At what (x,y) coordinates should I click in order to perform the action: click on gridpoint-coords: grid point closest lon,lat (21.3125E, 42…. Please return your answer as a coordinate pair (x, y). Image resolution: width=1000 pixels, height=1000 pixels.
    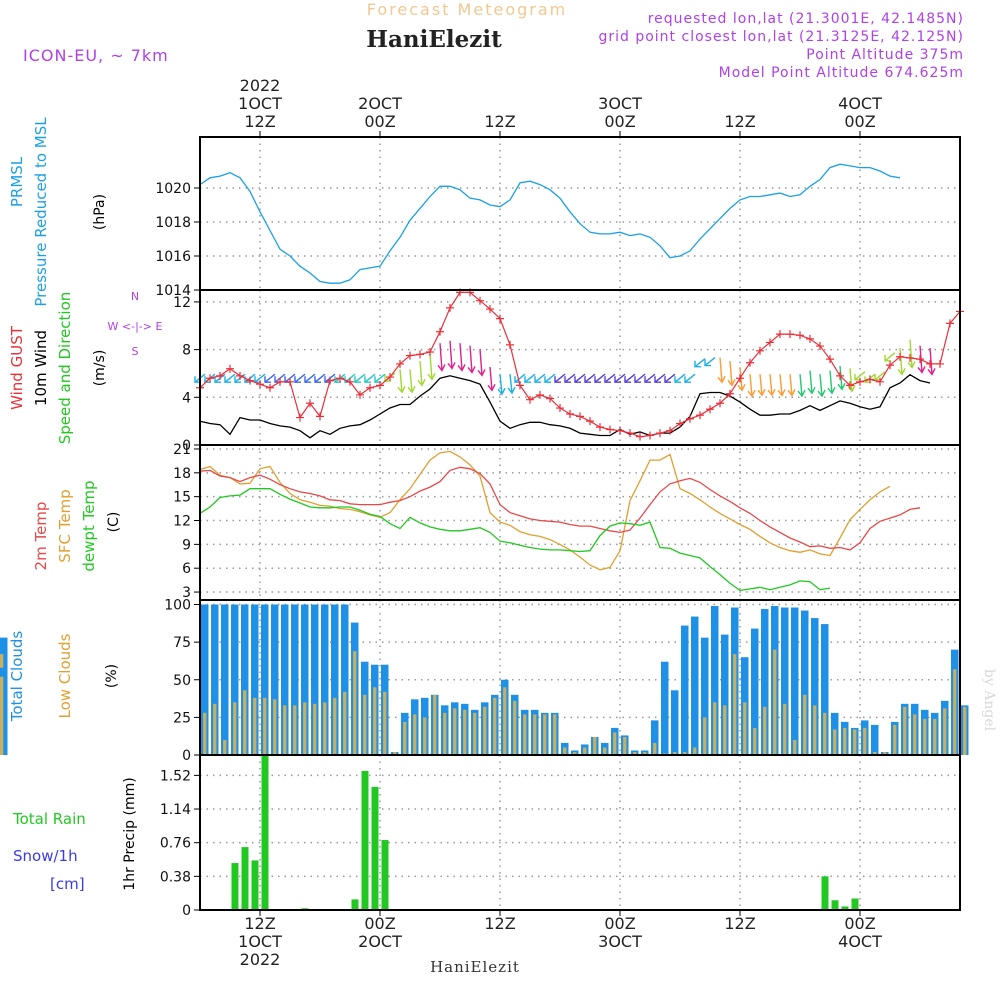
    Looking at the image, I should click on (781, 37).